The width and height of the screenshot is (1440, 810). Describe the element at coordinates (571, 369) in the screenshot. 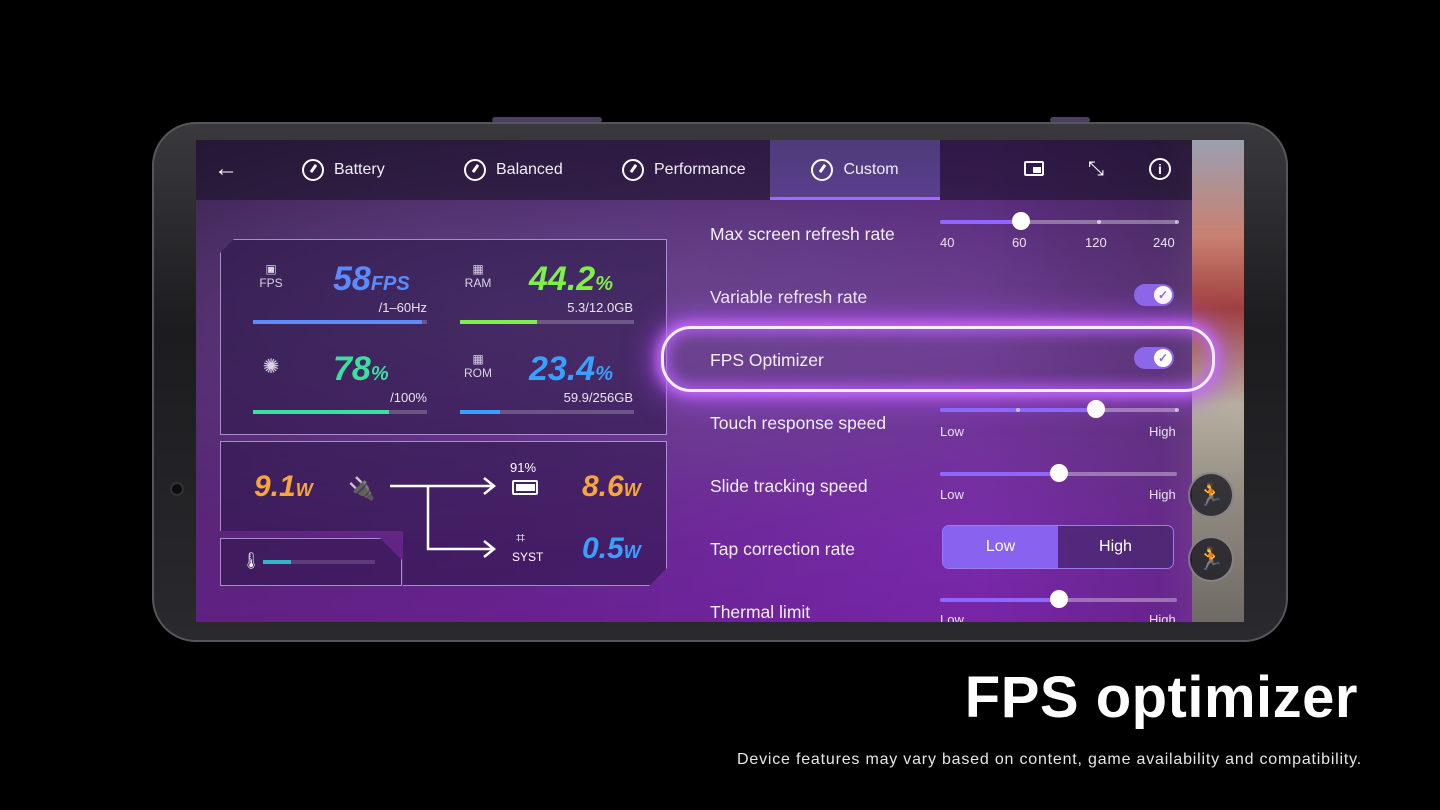

I see `rom-value: 23.4%` at that location.